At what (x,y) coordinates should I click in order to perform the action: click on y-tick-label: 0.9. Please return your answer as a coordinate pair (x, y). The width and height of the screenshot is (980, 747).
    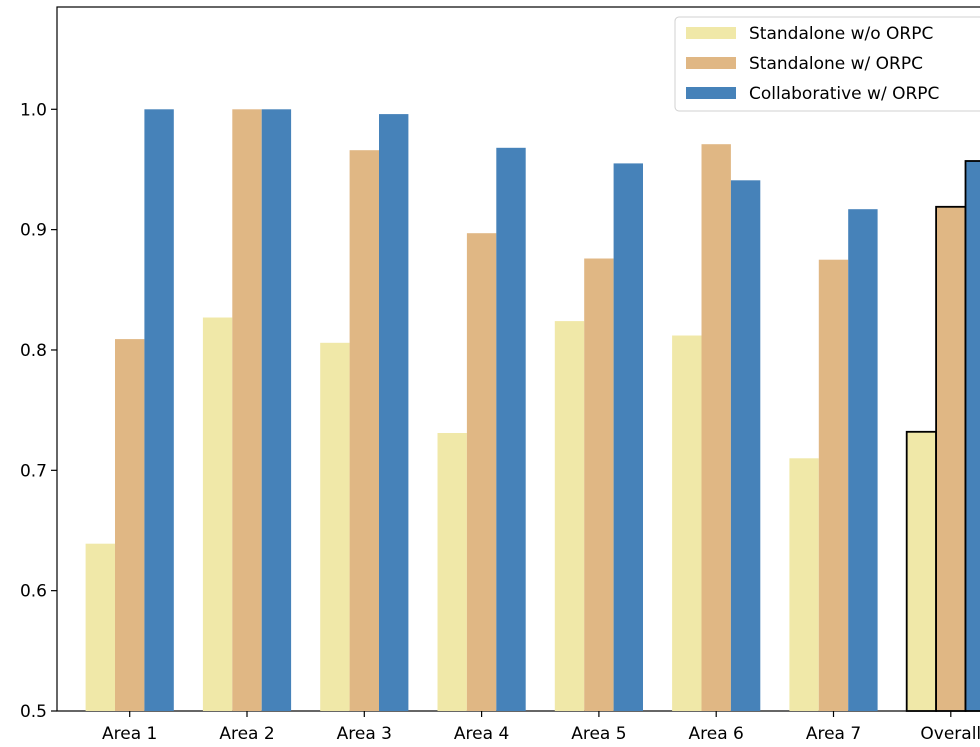
    Looking at the image, I should click on (33, 231).